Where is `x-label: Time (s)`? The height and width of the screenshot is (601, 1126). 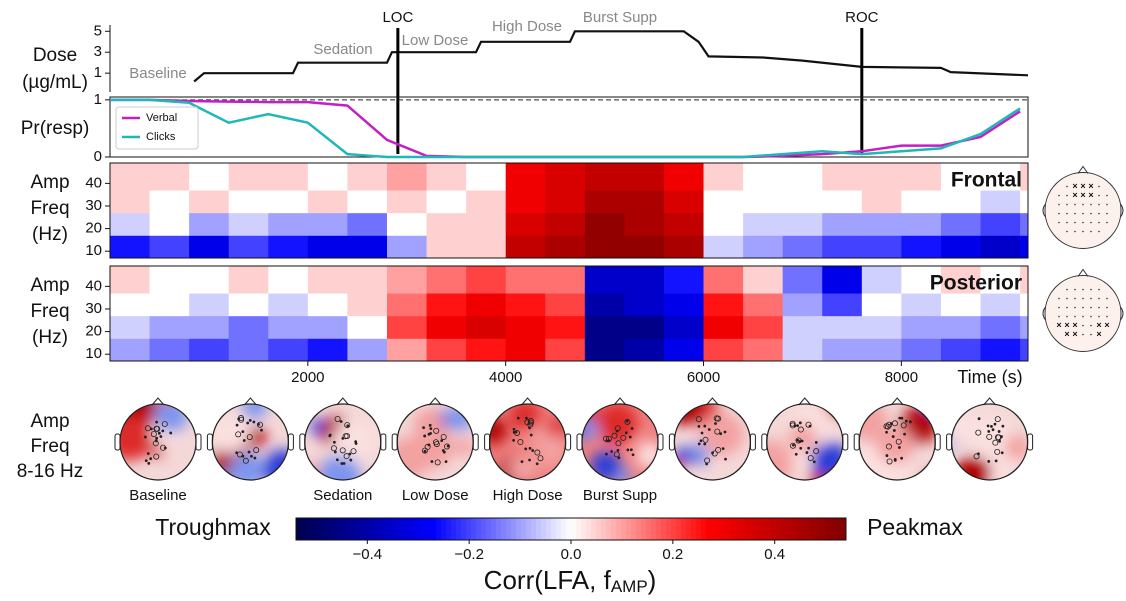
x-label: Time (s) is located at coordinates (989, 377).